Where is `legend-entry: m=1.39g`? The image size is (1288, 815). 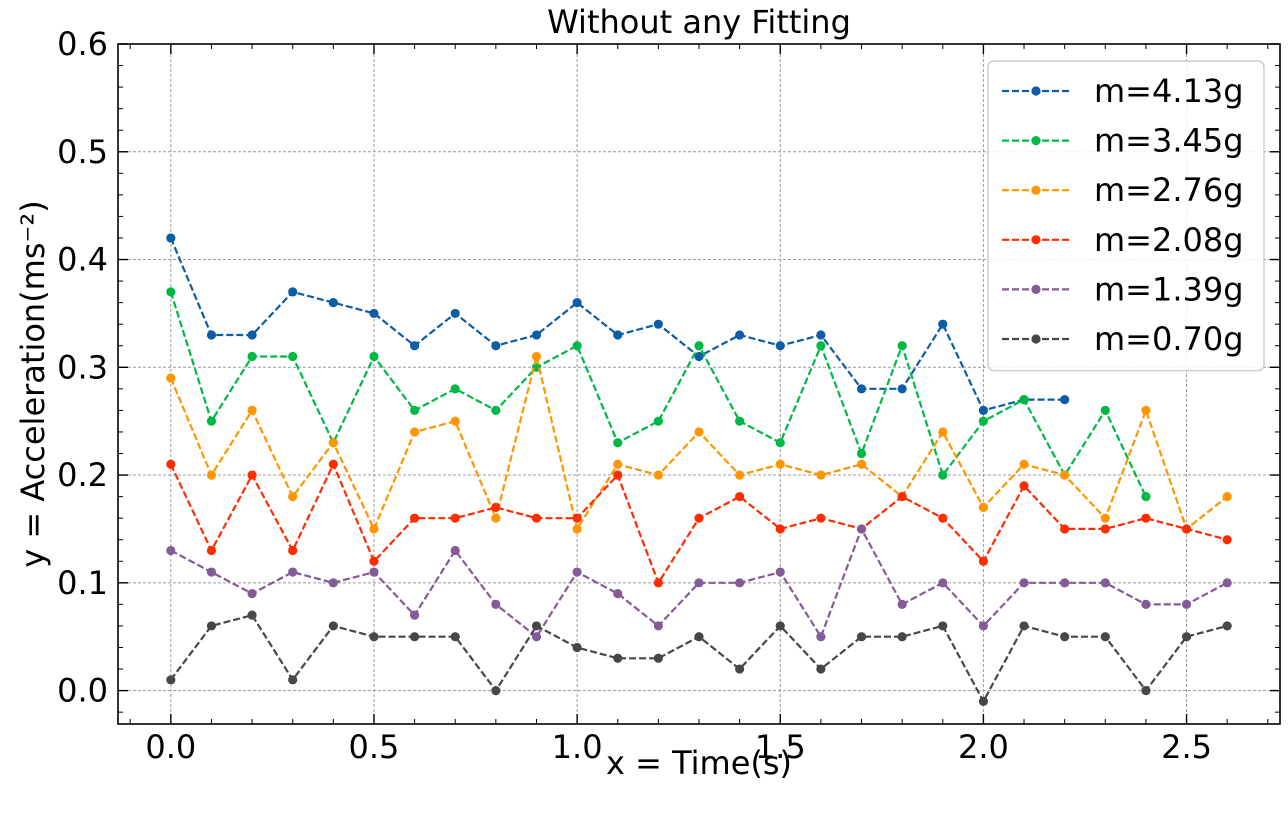 legend-entry: m=1.39g is located at coordinates (1123, 289).